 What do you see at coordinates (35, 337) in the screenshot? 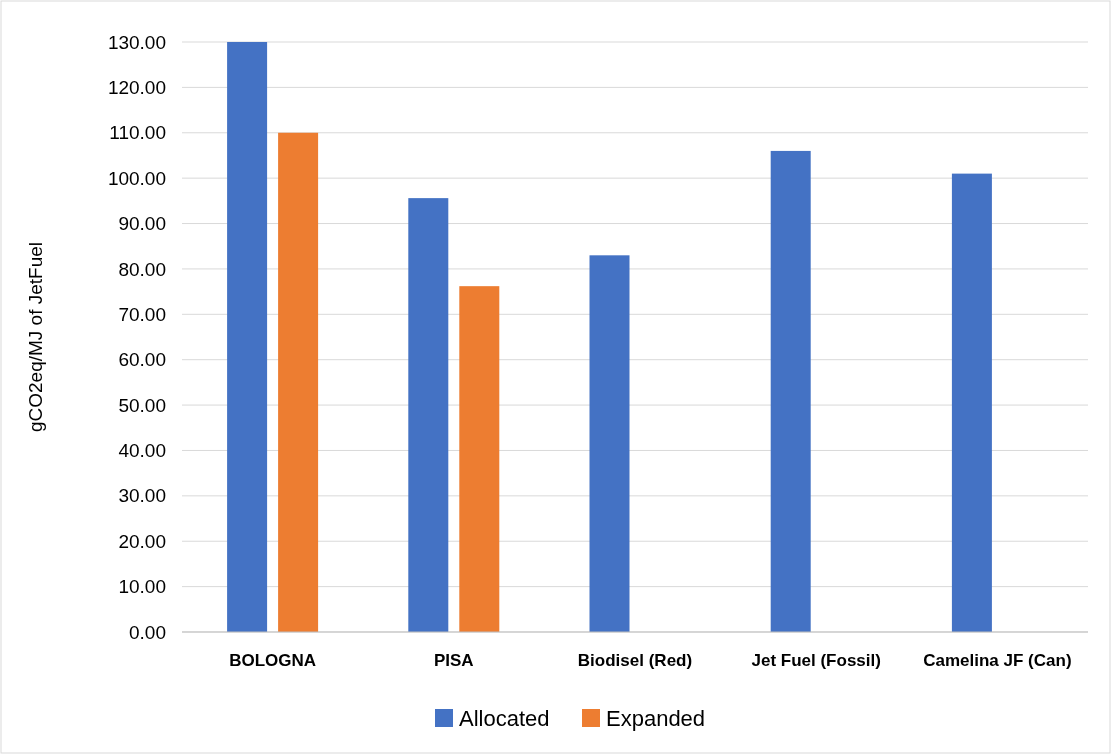
I see `y-axis-title: gCO2eq/MJ of JetFuel` at bounding box center [35, 337].